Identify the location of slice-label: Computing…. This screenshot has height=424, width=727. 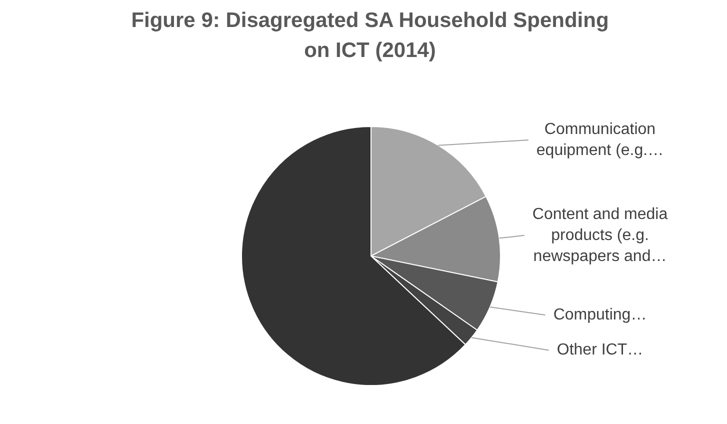
(600, 315).